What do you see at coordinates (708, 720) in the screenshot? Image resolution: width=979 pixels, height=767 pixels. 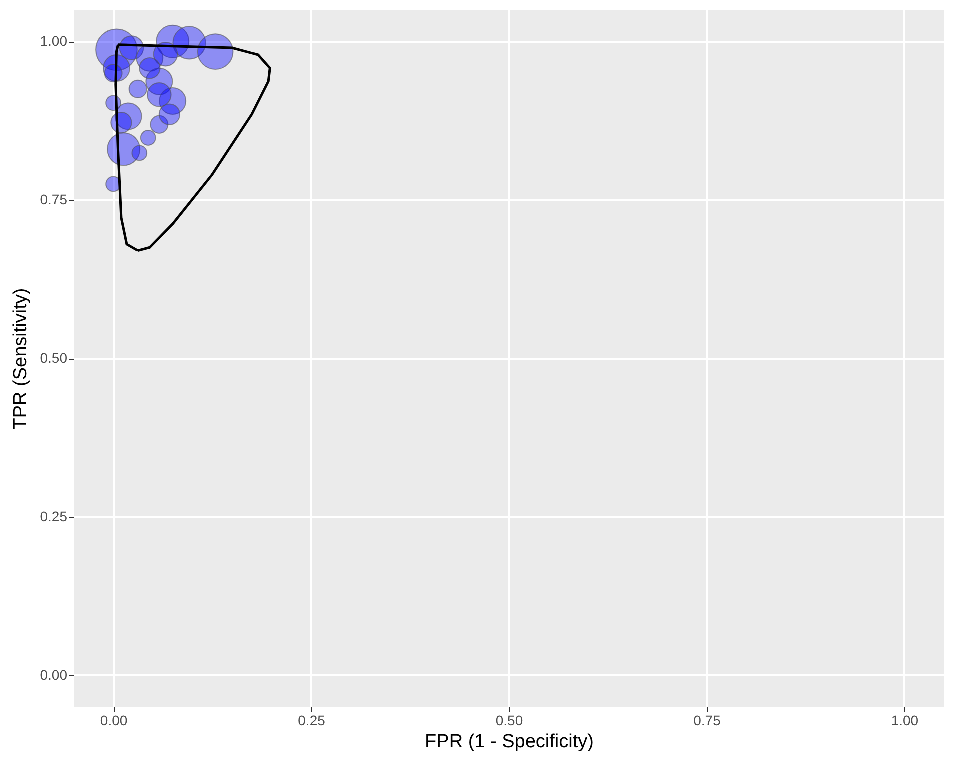 I see `x-tick-label: 0.75` at bounding box center [708, 720].